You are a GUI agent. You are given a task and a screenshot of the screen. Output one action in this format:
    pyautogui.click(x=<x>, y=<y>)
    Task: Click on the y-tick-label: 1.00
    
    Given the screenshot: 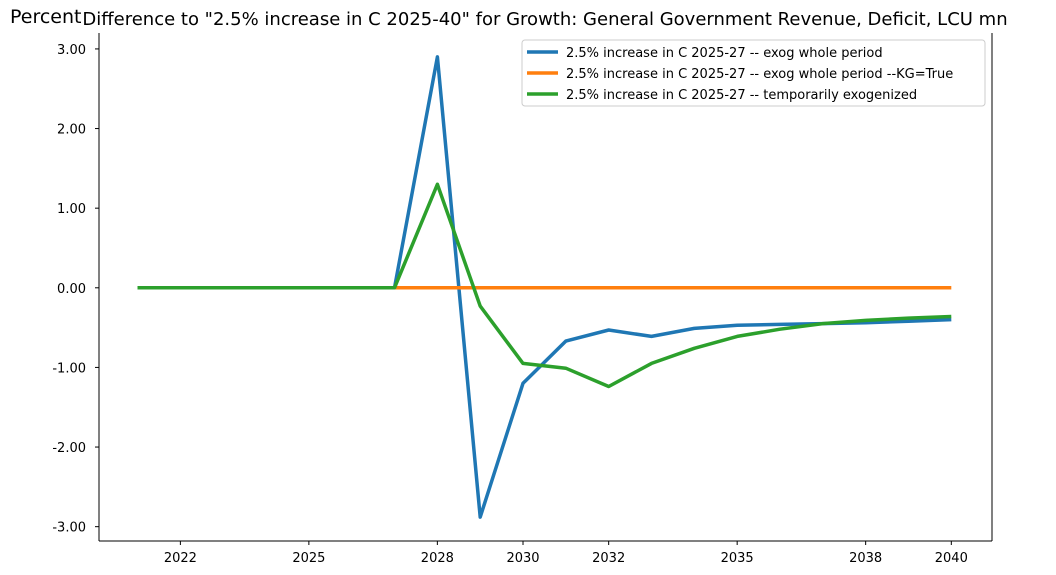 What is the action you would take?
    pyautogui.click(x=71, y=209)
    